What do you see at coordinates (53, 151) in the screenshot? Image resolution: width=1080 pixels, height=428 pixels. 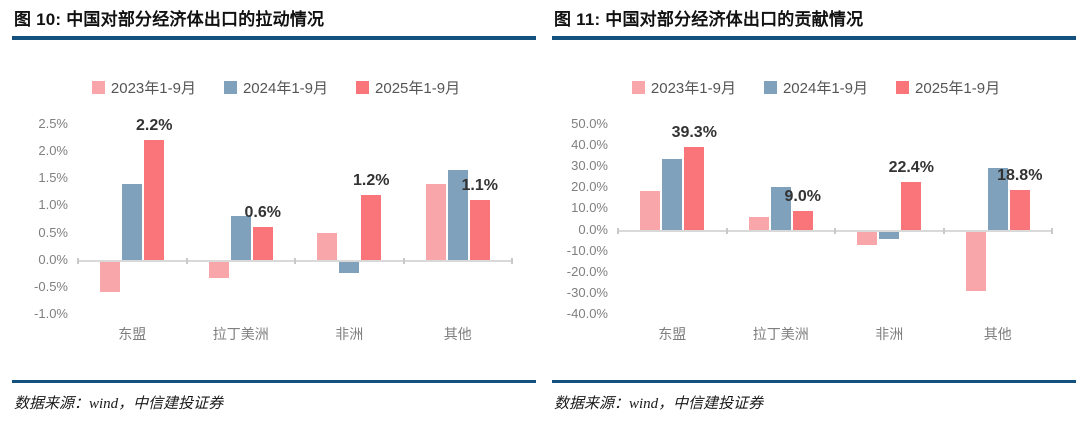 I see `y-tick-label: 2.0%` at bounding box center [53, 151].